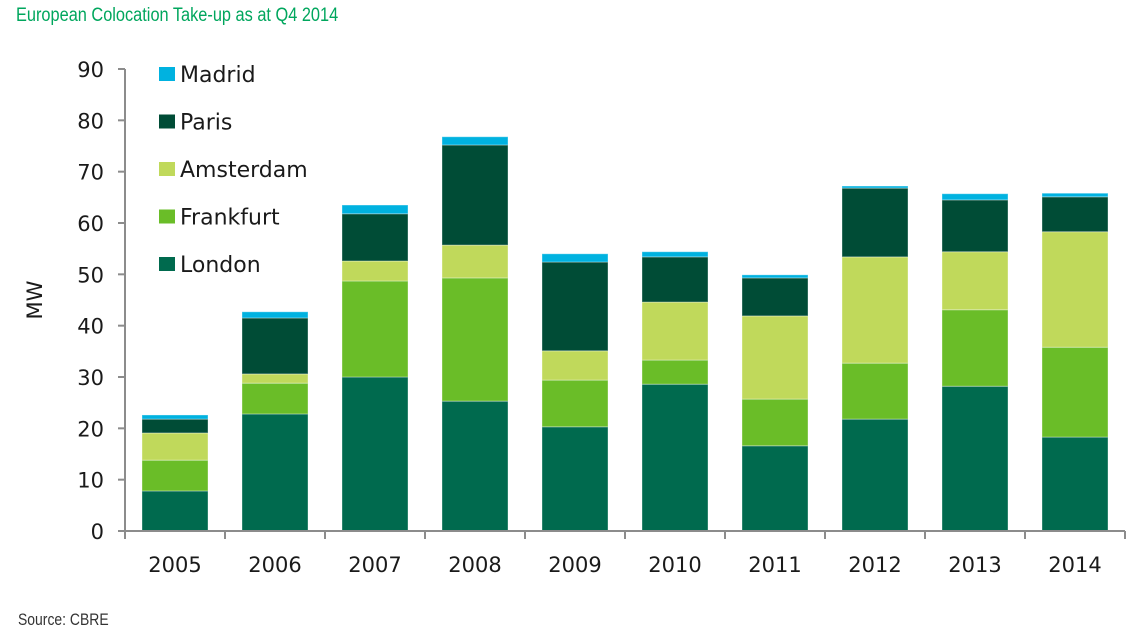 This screenshot has height=641, width=1140. Describe the element at coordinates (90, 70) in the screenshot. I see `y-tick-label: 90` at that location.